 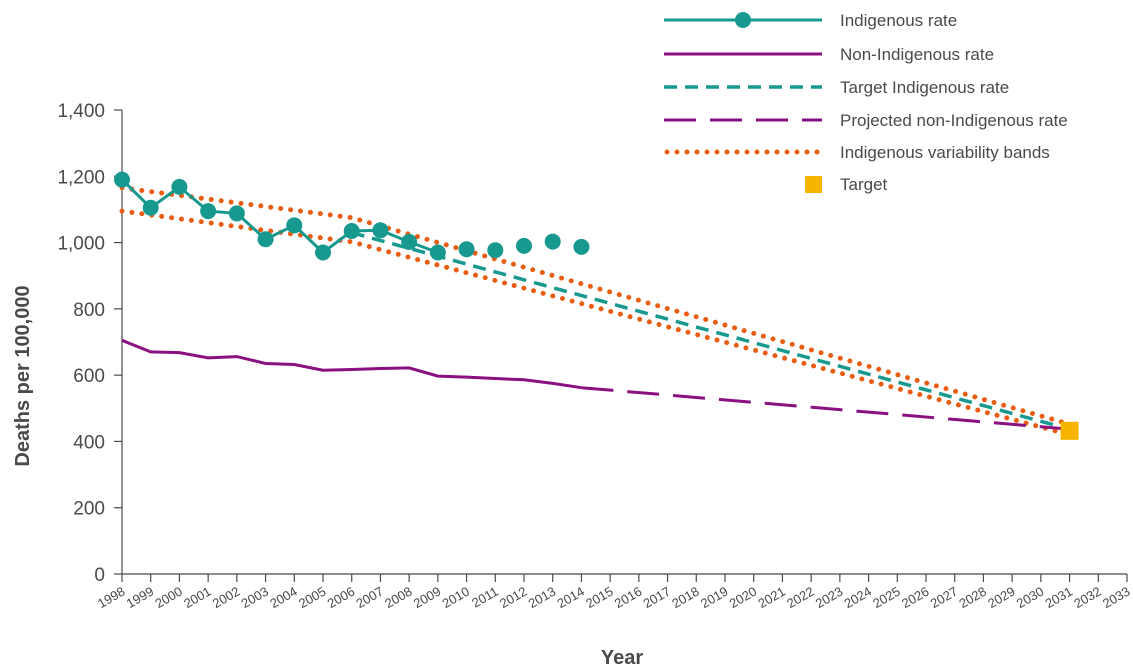 I want to click on x-tick-label: 2002, so click(x=226, y=597).